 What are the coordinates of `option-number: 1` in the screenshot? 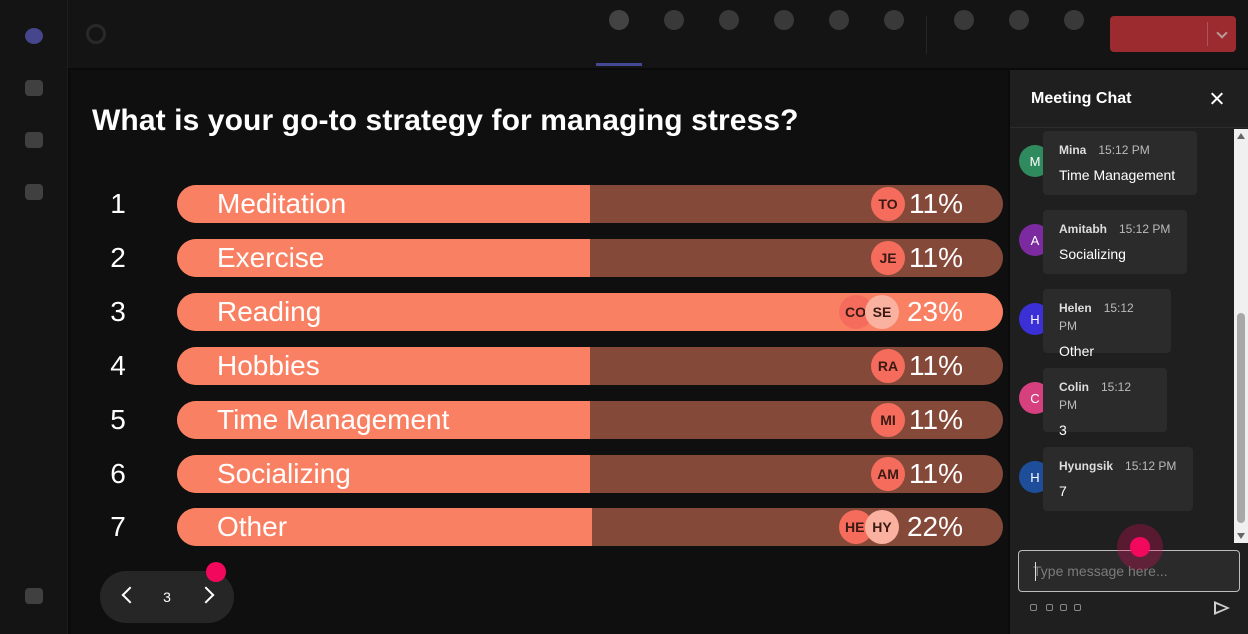 It's located at (118, 203).